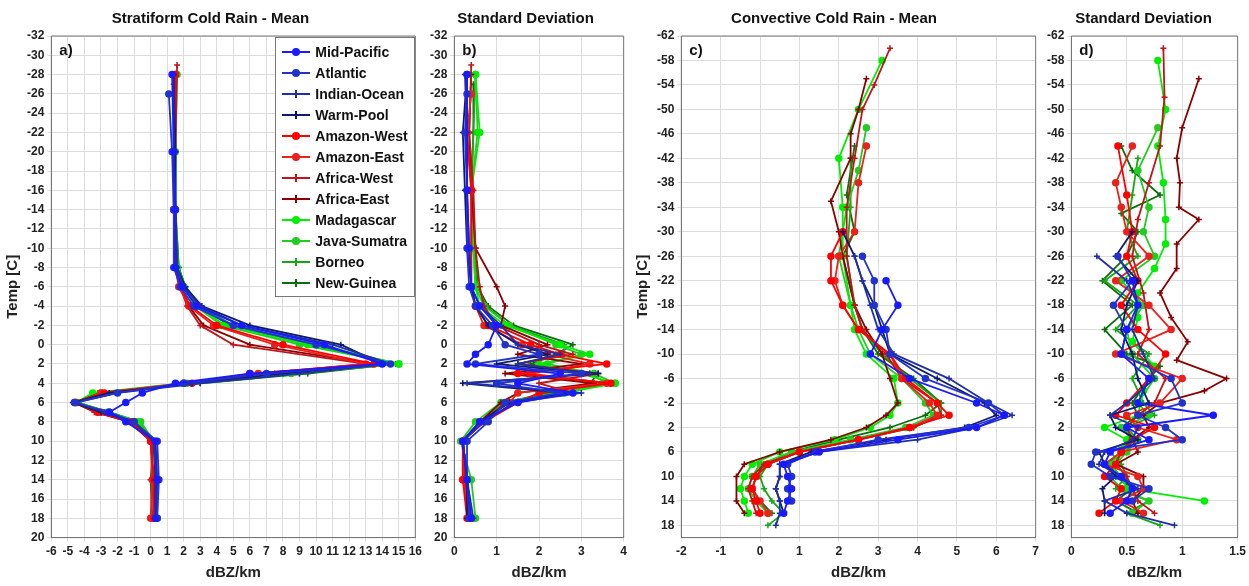 This screenshot has height=586, width=1249. What do you see at coordinates (352, 198) in the screenshot?
I see `legend-label: Africa-East` at bounding box center [352, 198].